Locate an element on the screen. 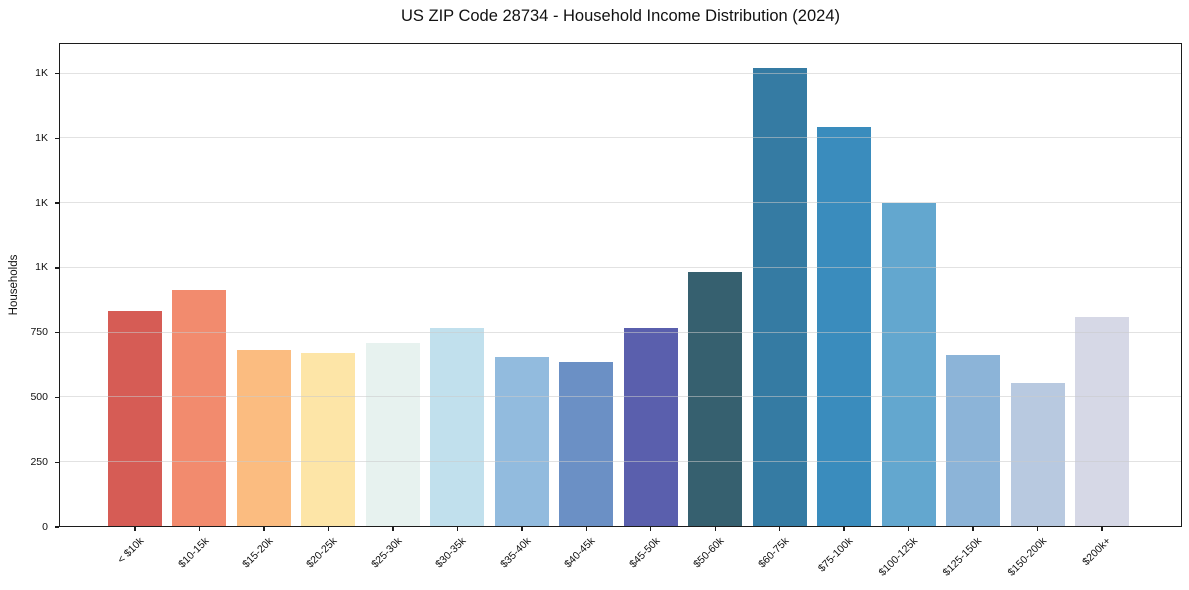  x-tick-label-text: $45-50k is located at coordinates (644, 553).